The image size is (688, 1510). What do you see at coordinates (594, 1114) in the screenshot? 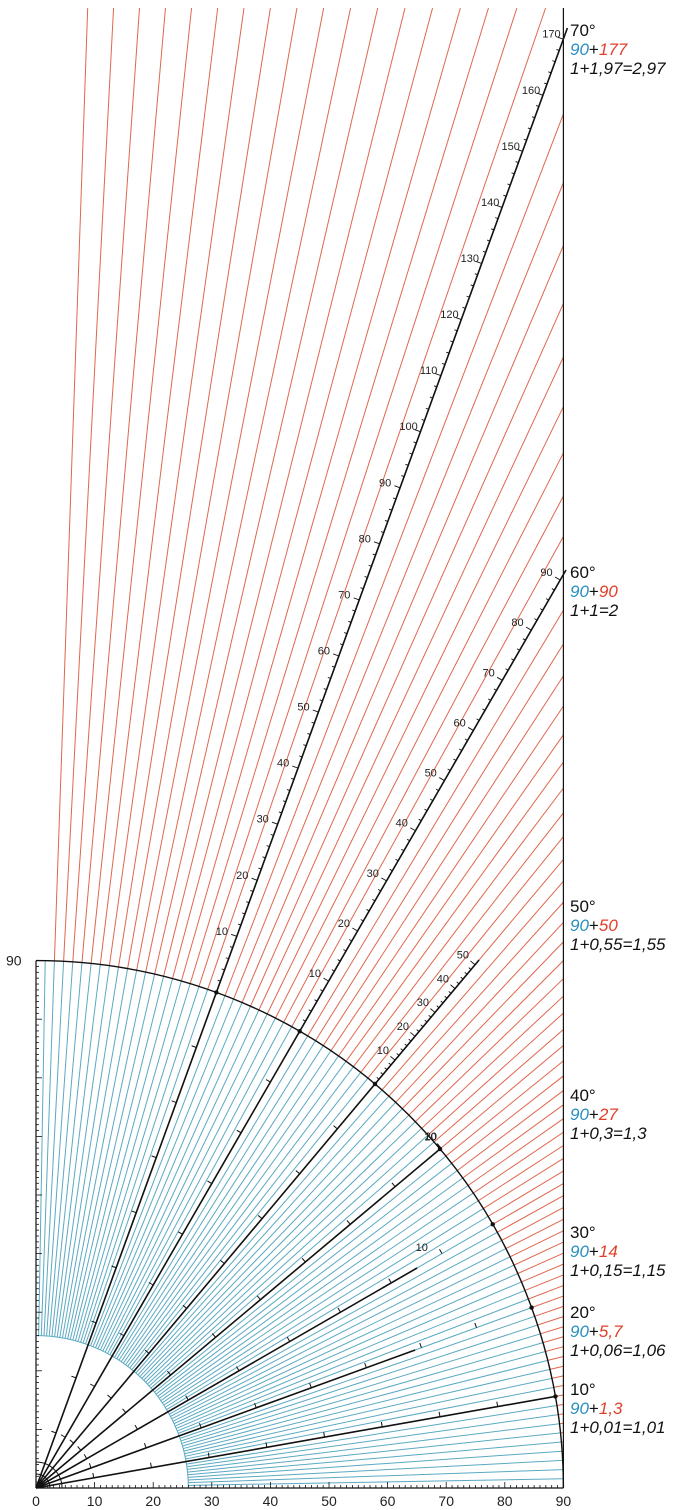
I see `ray-sum-label: 90+27` at bounding box center [594, 1114].